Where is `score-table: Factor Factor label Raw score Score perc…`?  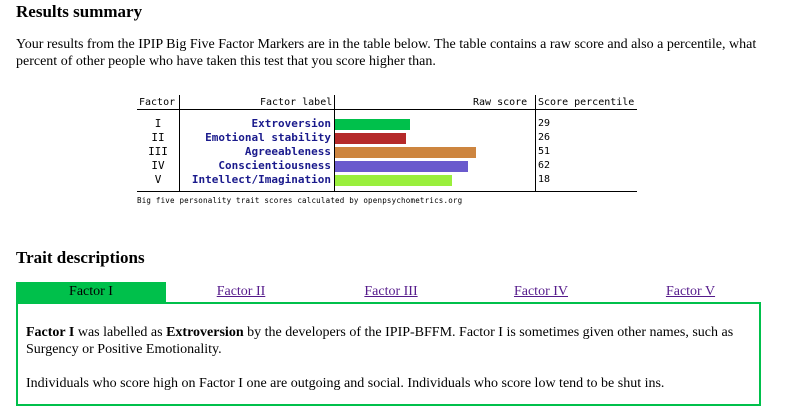 score-table: Factor Factor label Raw score Score perc… is located at coordinates (387, 144).